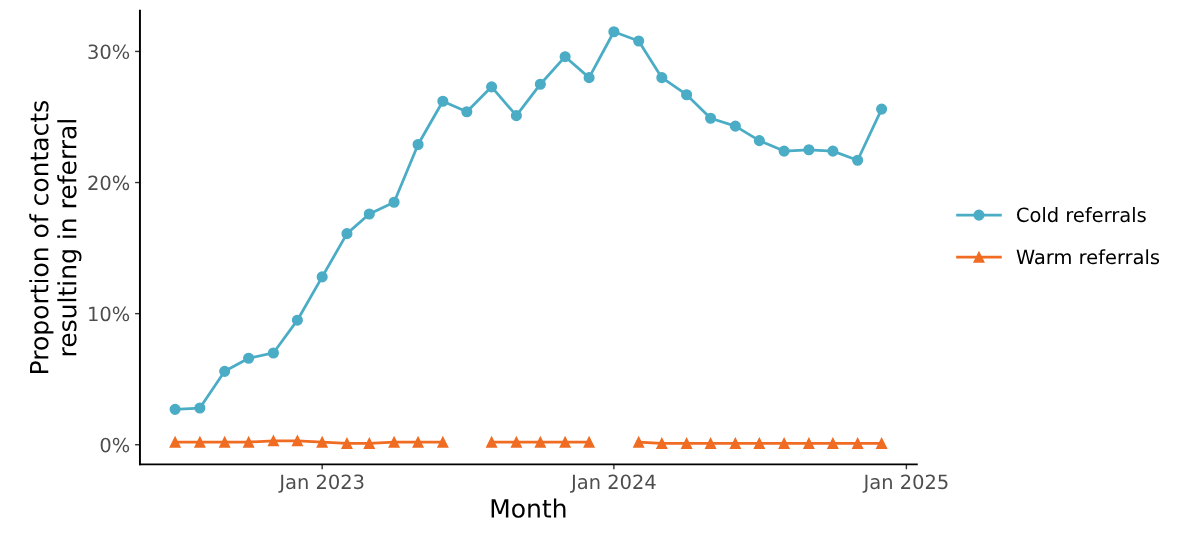  I want to click on y-tick-label: 30%, so click(109, 52).